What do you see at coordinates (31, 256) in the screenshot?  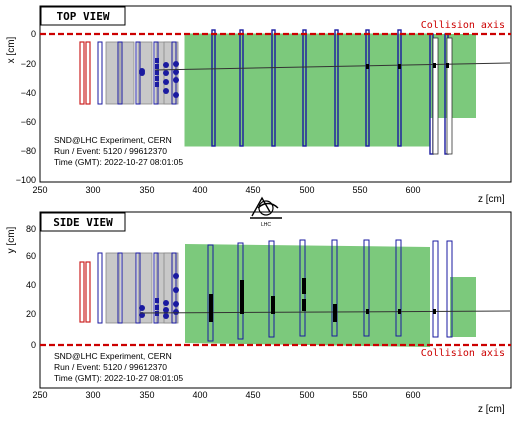 I see `side-ytick: 60` at bounding box center [31, 256].